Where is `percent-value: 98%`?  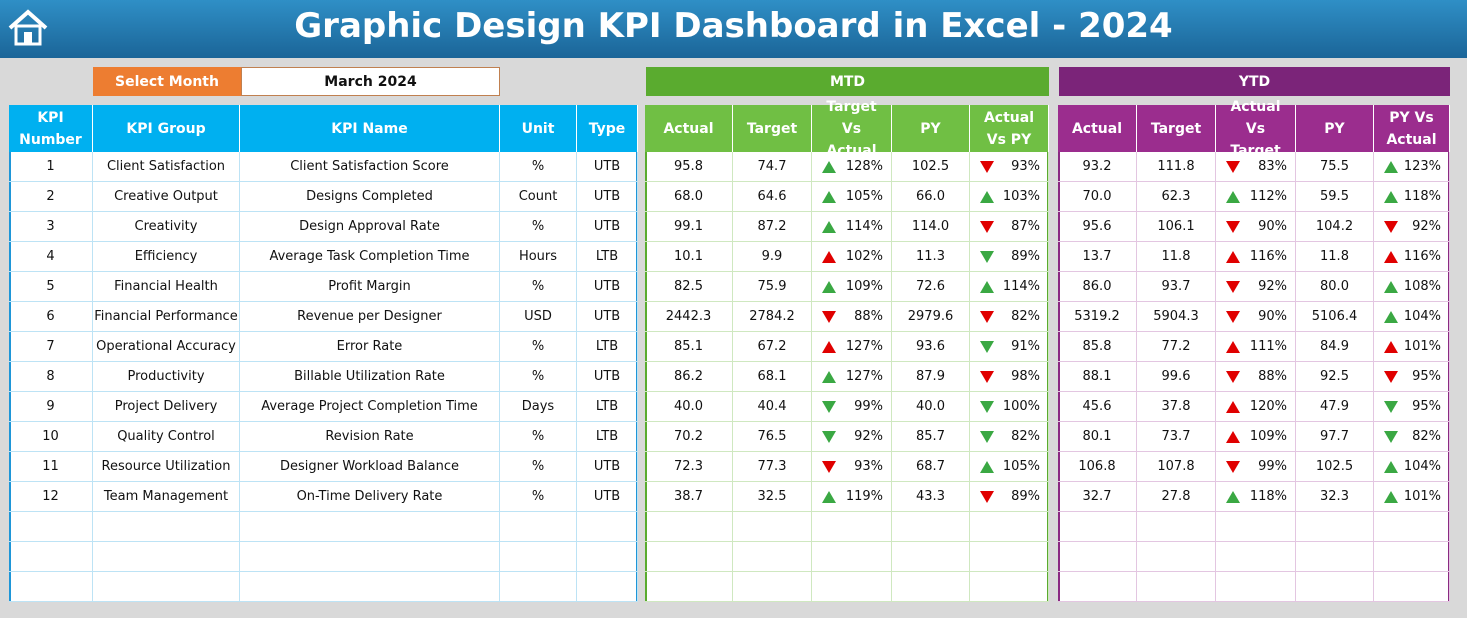 percent-value: 98% is located at coordinates (1025, 376).